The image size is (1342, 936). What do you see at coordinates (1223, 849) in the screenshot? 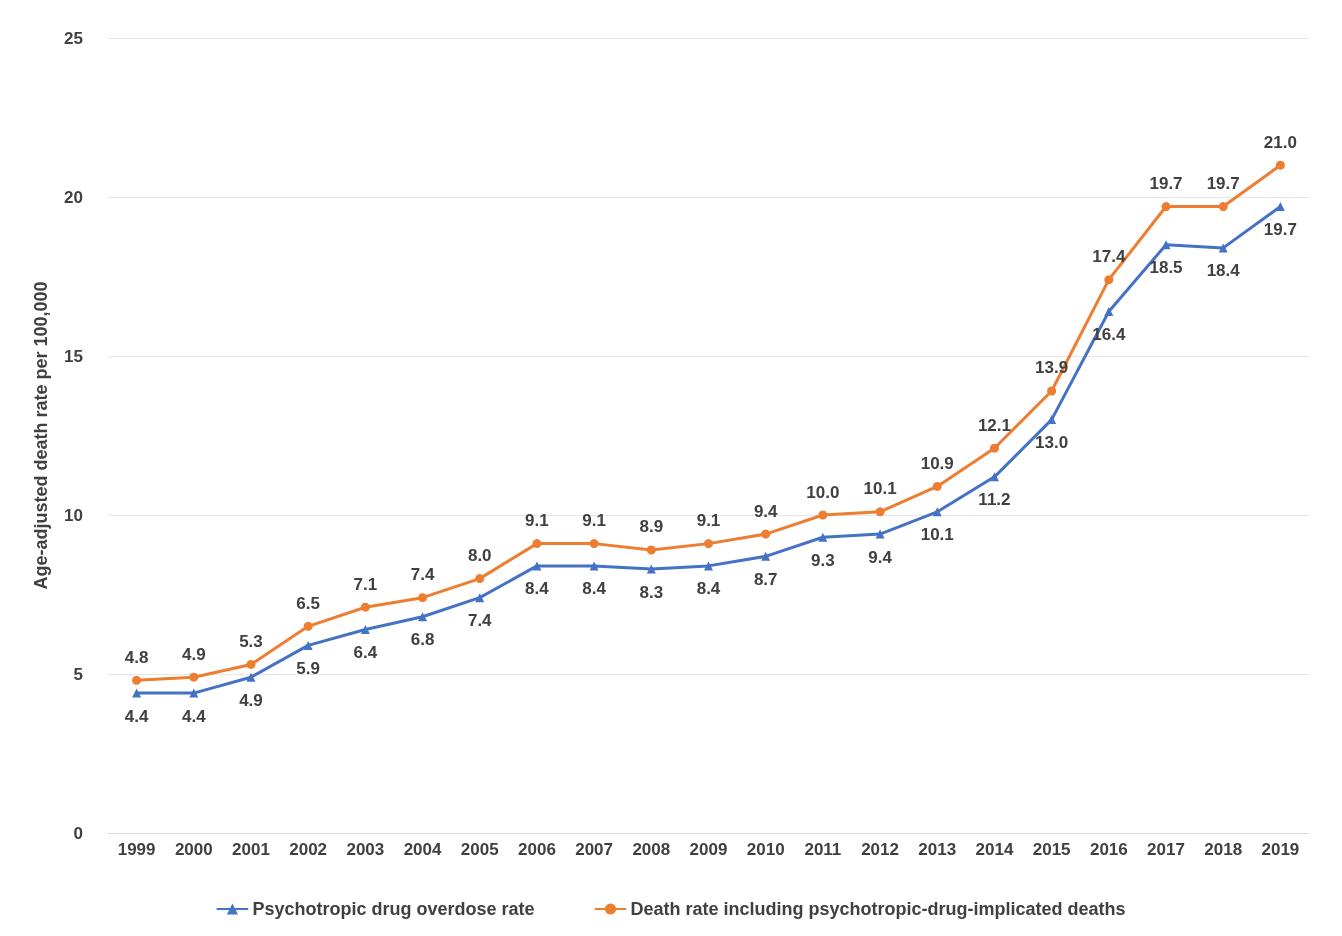
I see `x-tick-label: 2018` at bounding box center [1223, 849].